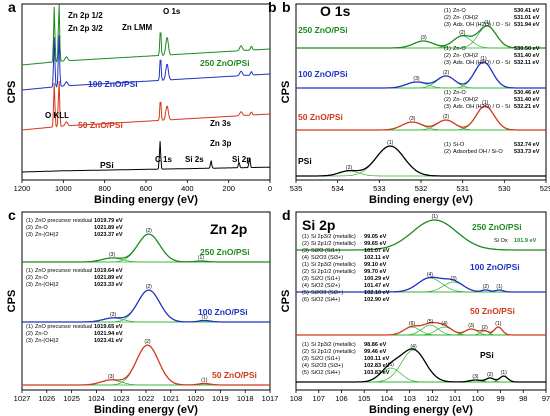 This screenshot has height=416, width=550. Describe the element at coordinates (527, 11) in the screenshot. I see `legend-value: 530.41 eV` at that location.